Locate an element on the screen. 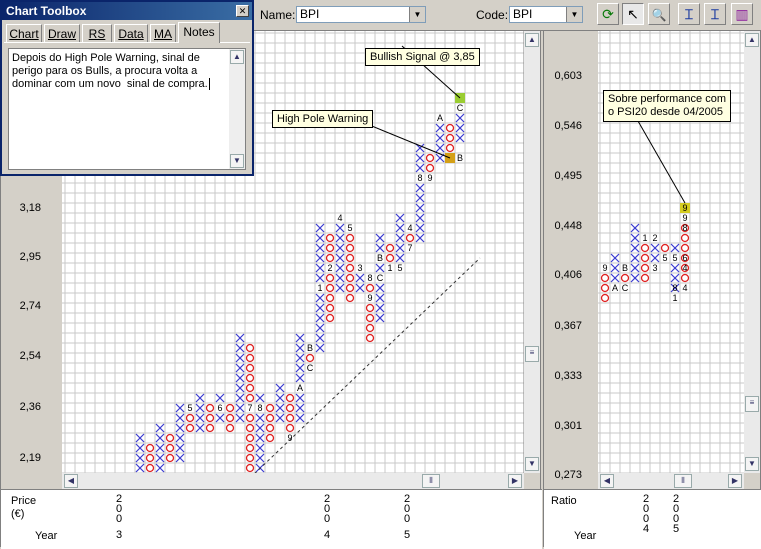 The height and width of the screenshot is (549, 761). indicators-button: ▥ is located at coordinates (742, 14).